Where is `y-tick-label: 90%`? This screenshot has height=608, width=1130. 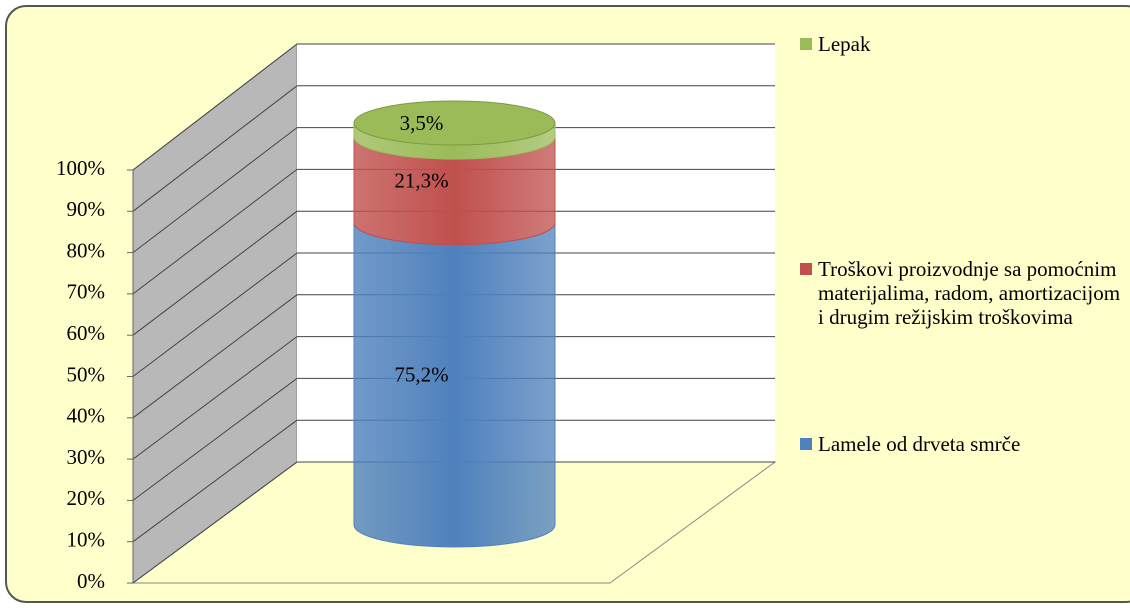 y-tick-label: 90% is located at coordinates (86, 209).